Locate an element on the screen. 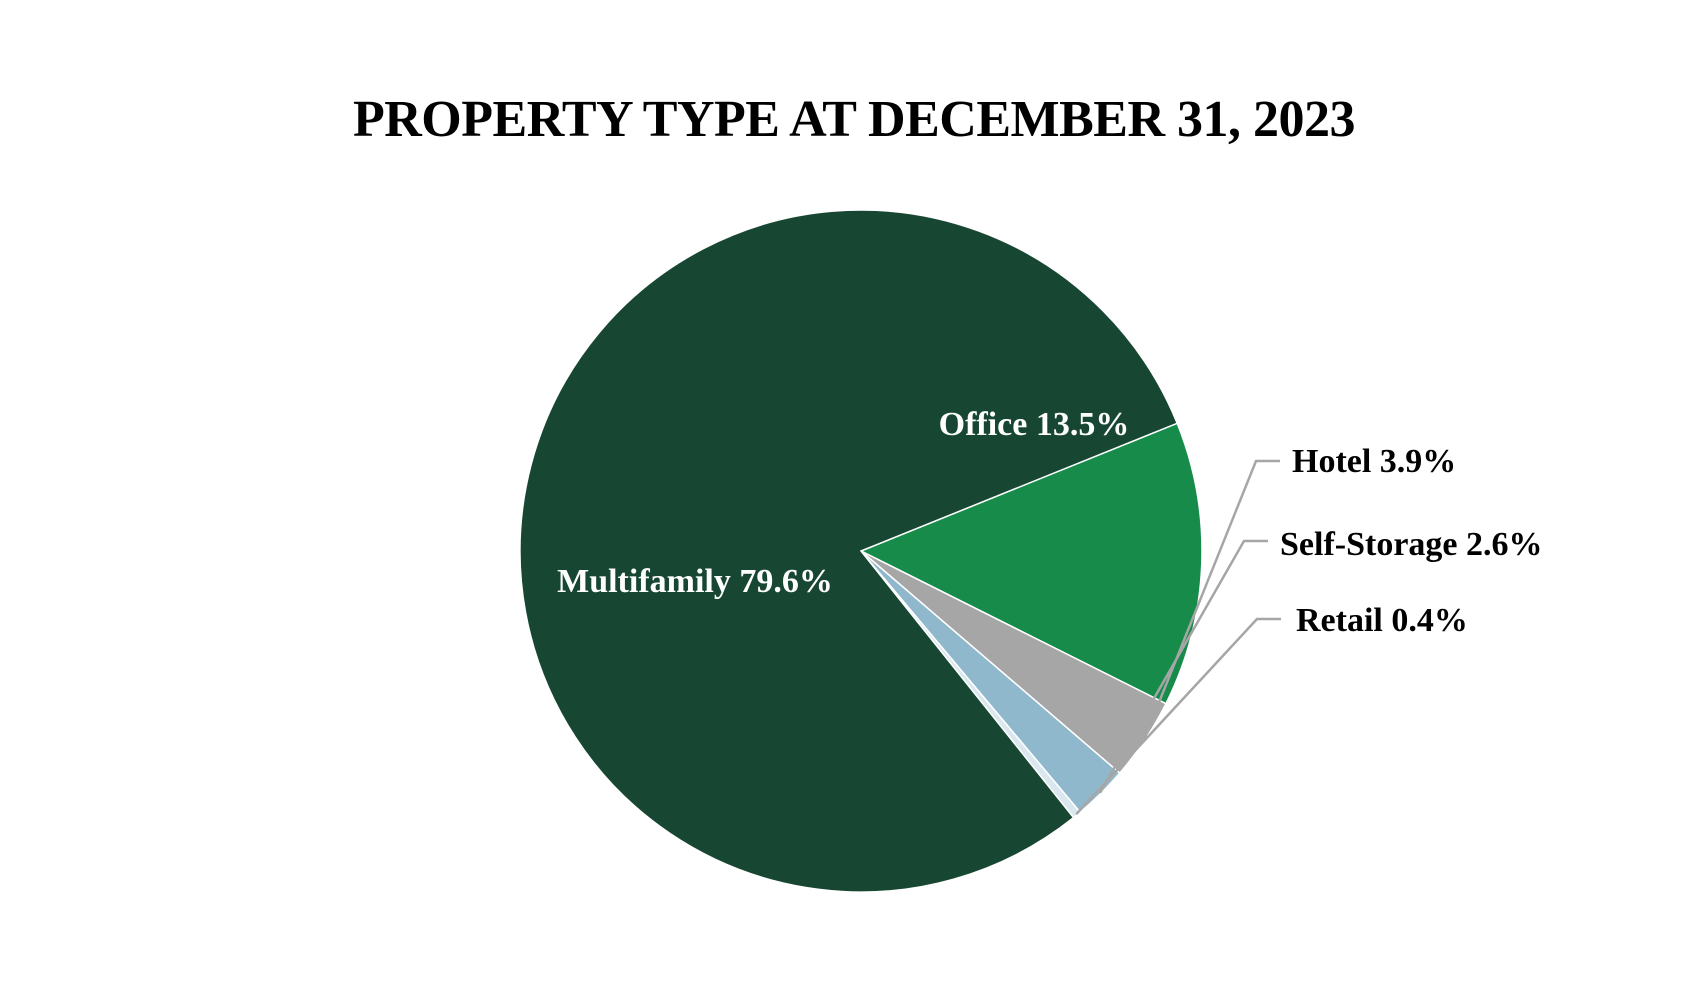 This screenshot has width=1708, height=990. leader-line-retail is located at coordinates (1178, 716).